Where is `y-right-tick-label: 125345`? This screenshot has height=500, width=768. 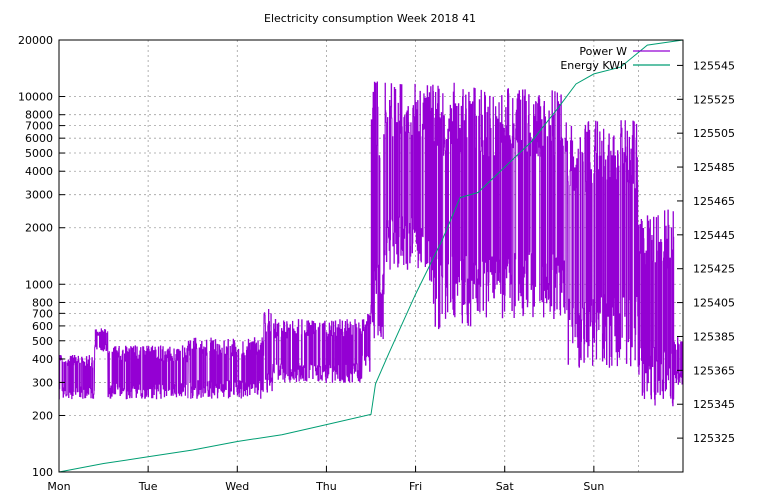
y-right-tick-label: 125345 is located at coordinates (714, 404).